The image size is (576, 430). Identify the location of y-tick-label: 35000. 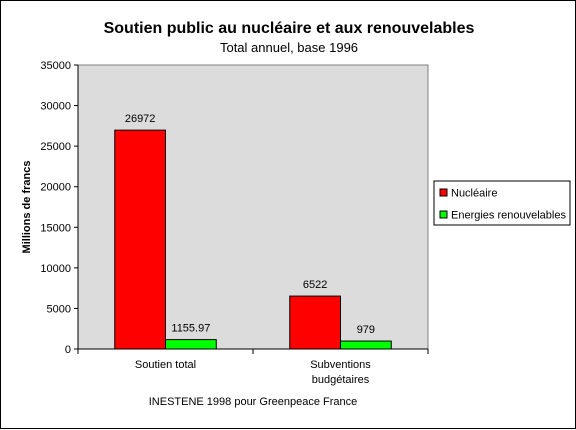
(55, 66).